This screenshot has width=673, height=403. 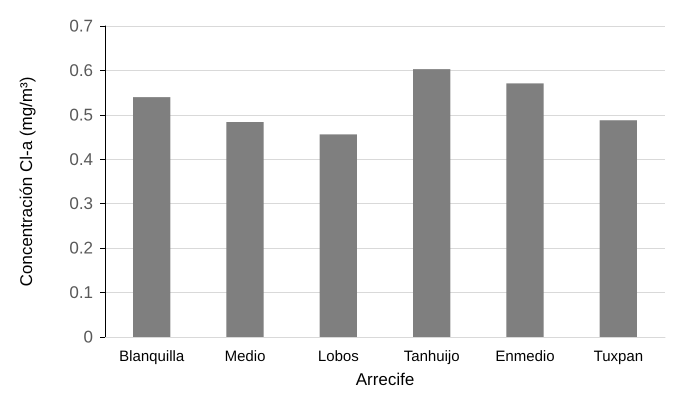 I want to click on x-tick-label: Enmedio, so click(x=525, y=356).